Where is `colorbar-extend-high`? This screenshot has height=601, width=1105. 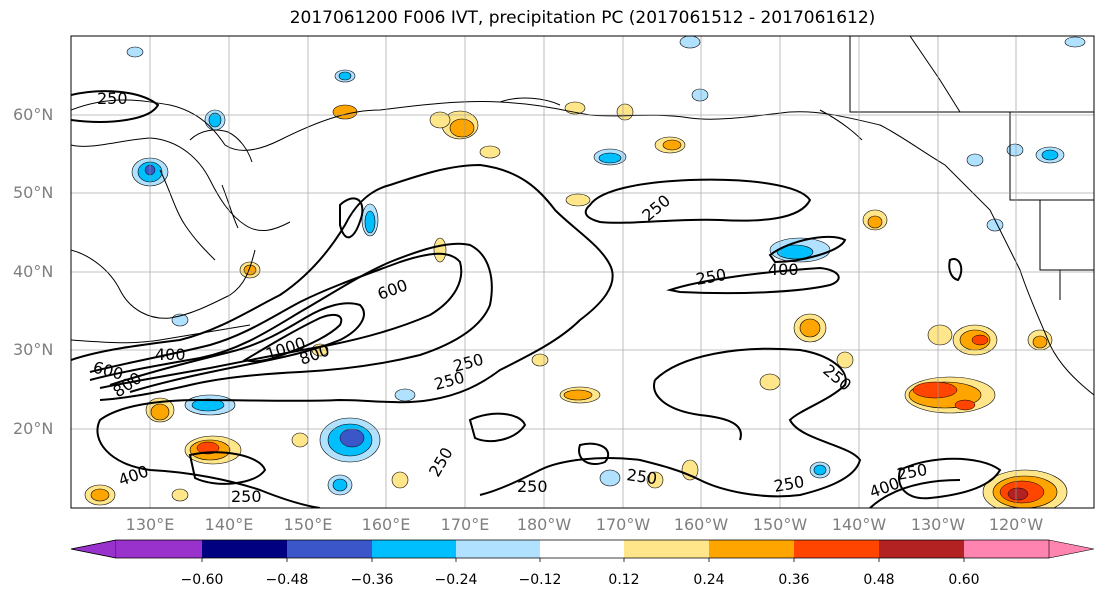 colorbar-extend-high is located at coordinates (1071, 549).